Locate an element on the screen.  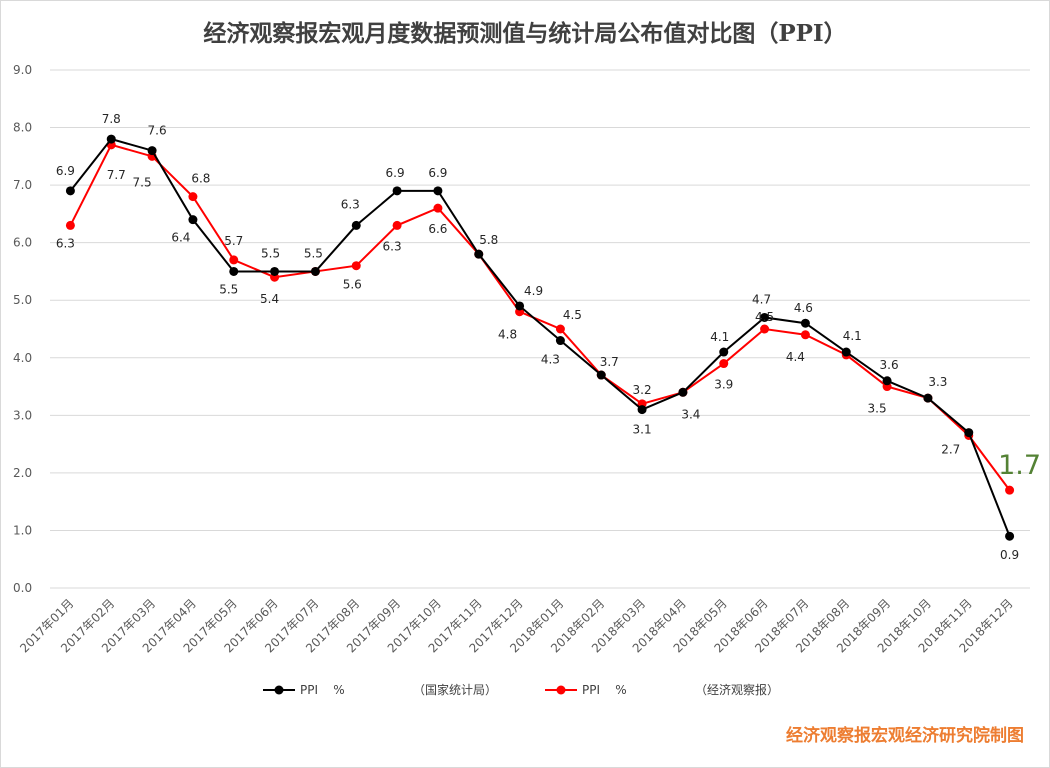
data-label: 7.7 is located at coordinates (116, 175).